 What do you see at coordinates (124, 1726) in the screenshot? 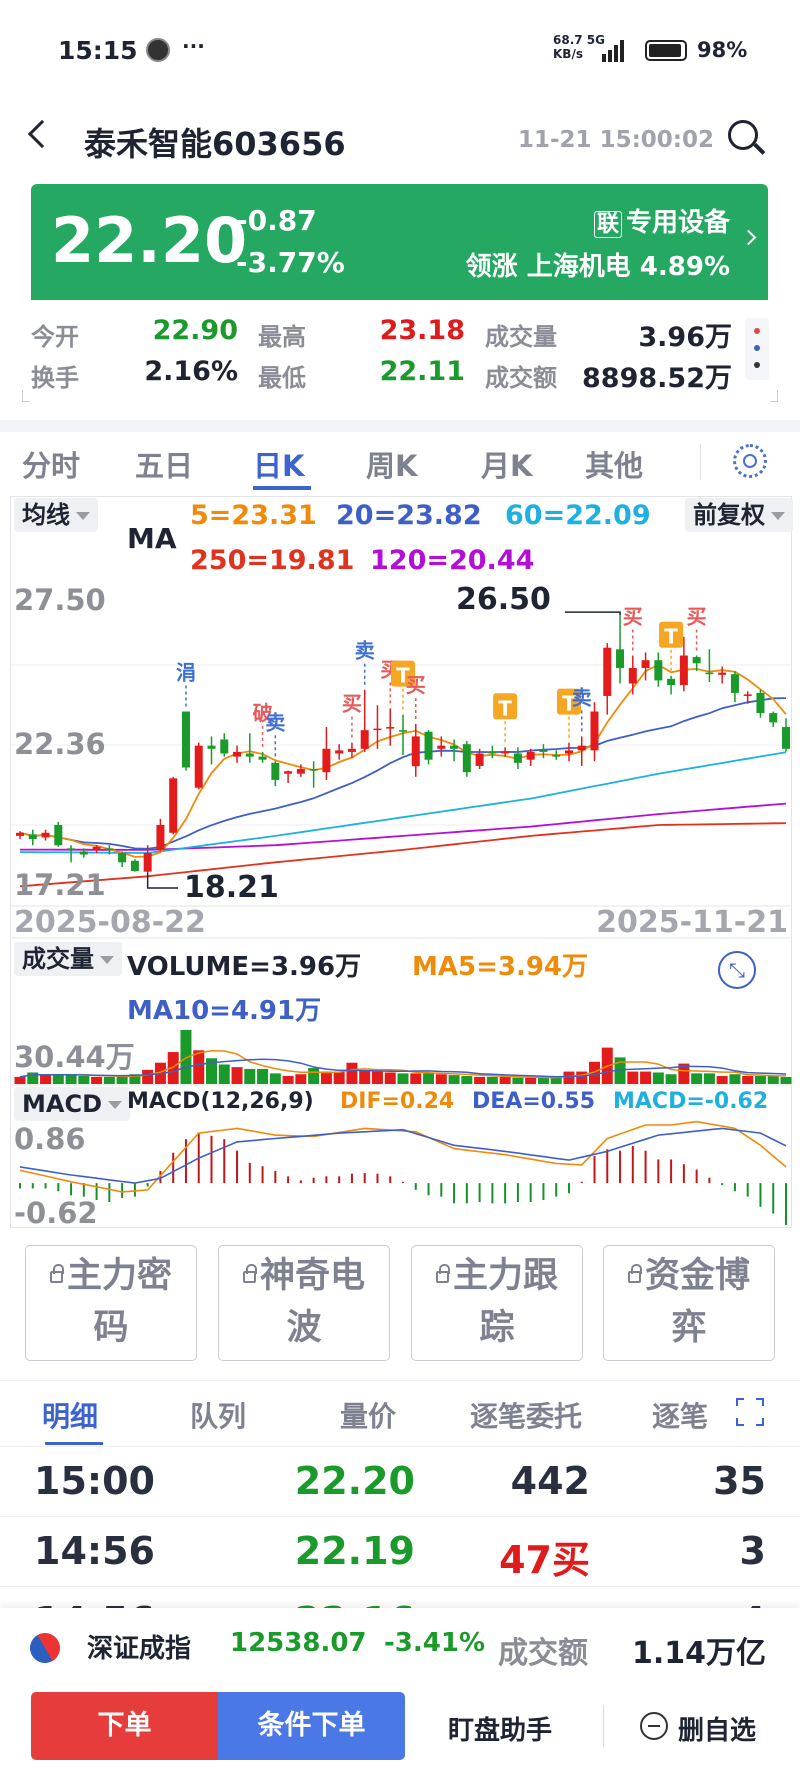
I see `order-button: 下单` at bounding box center [124, 1726].